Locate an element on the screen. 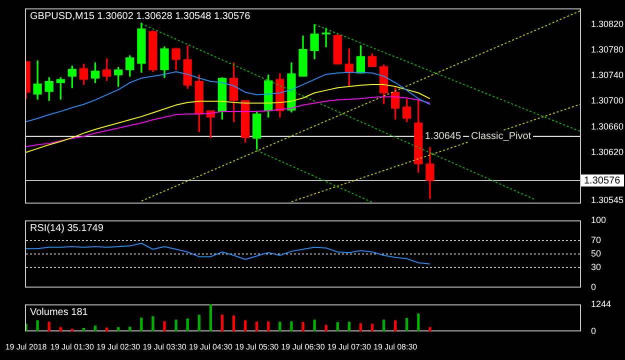 The height and width of the screenshot is (360, 625). x-tick-label: 19 Jul 07:30 is located at coordinates (349, 347).